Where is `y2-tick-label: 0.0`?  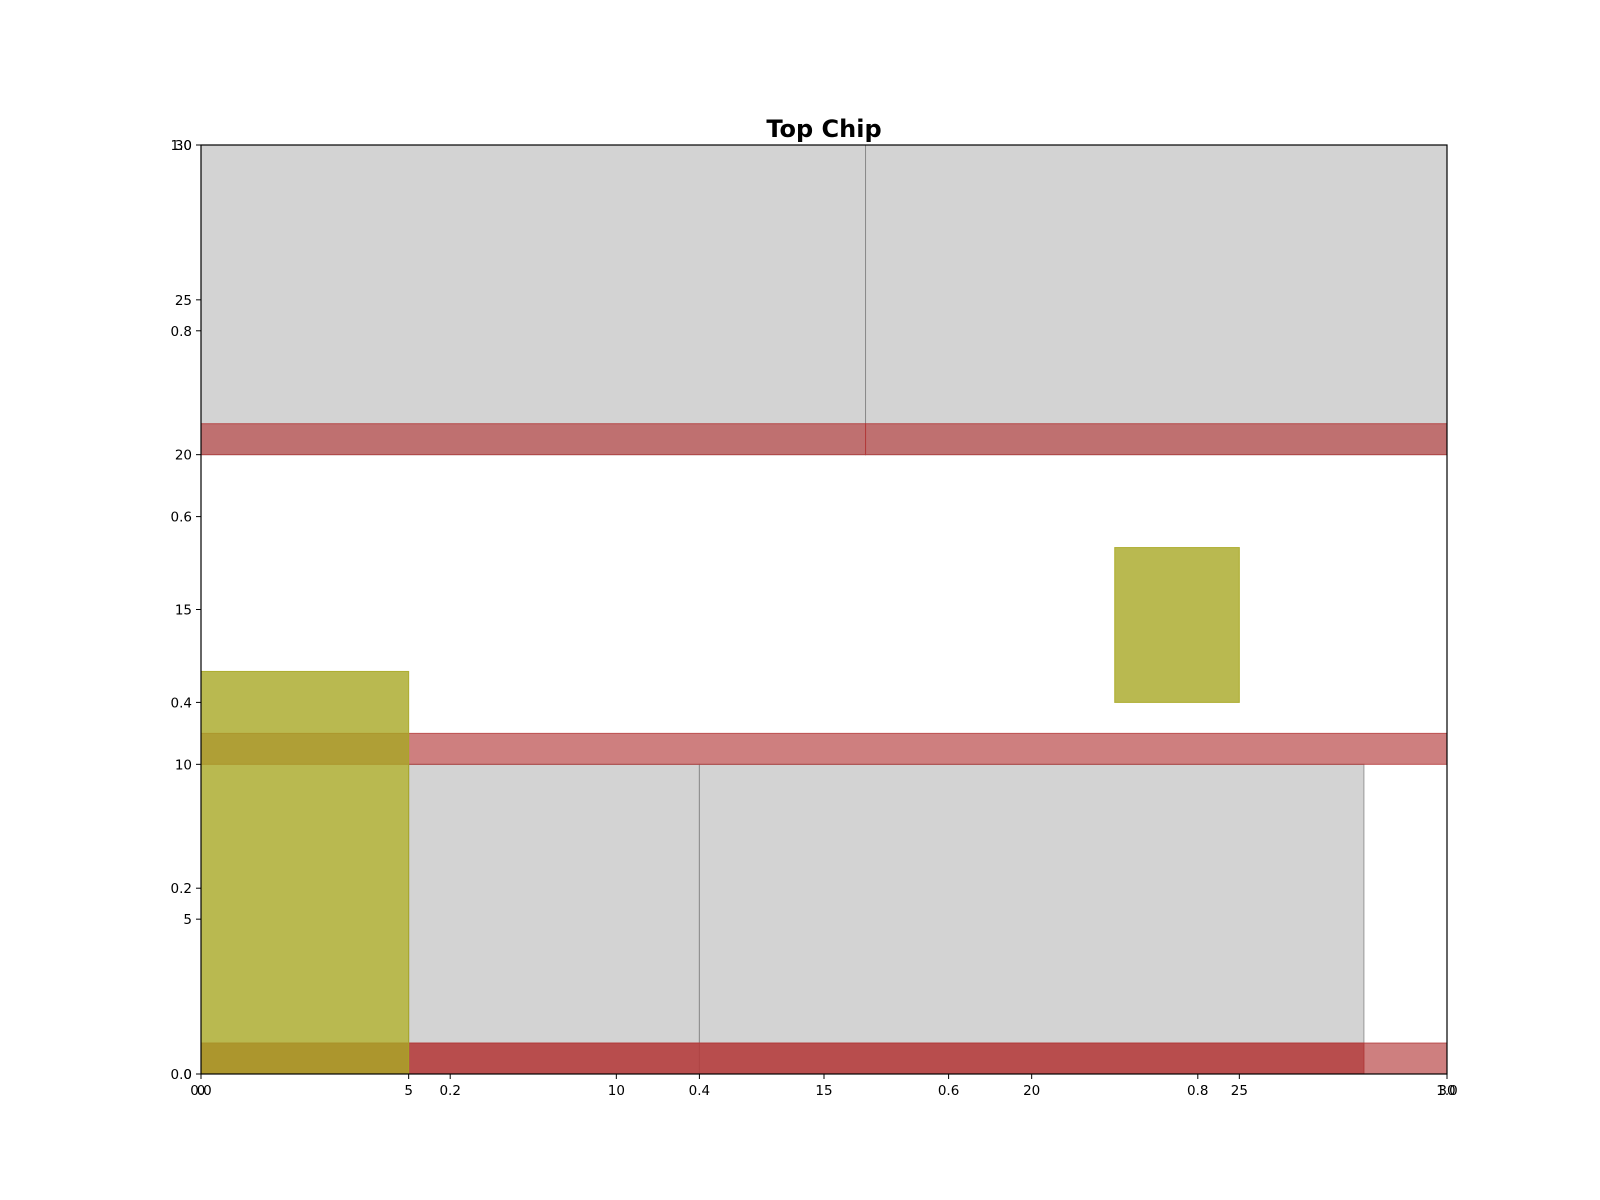
y2-tick-label: 0.0 is located at coordinates (181, 1075).